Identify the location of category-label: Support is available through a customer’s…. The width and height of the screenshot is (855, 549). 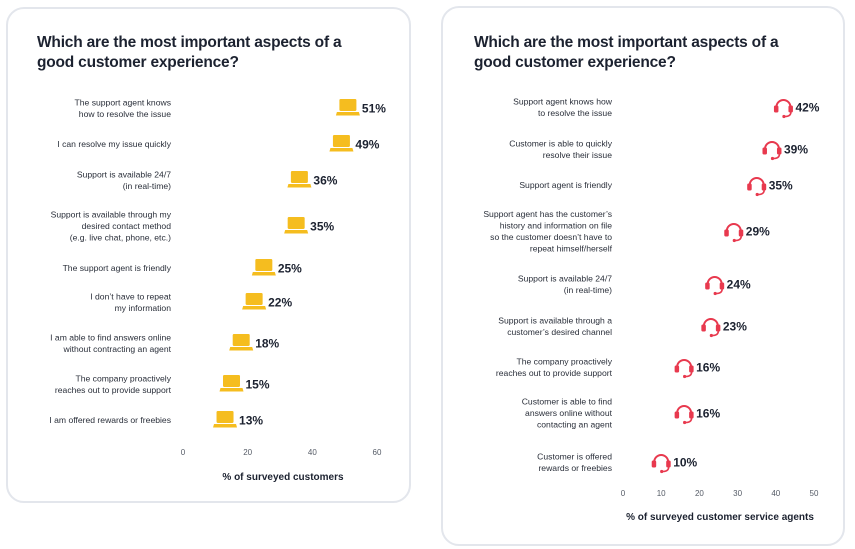
(555, 326).